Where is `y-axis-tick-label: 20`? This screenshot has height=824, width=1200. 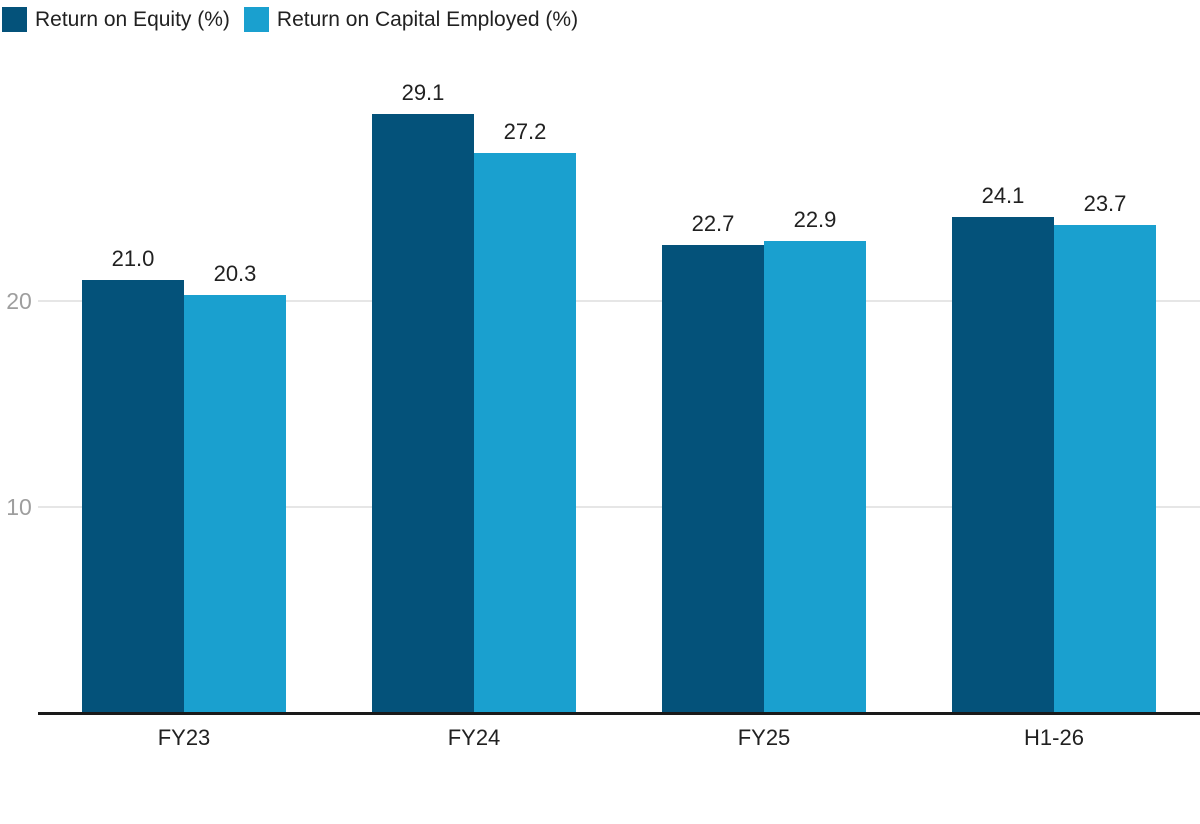 y-axis-tick-label: 20 is located at coordinates (19, 301).